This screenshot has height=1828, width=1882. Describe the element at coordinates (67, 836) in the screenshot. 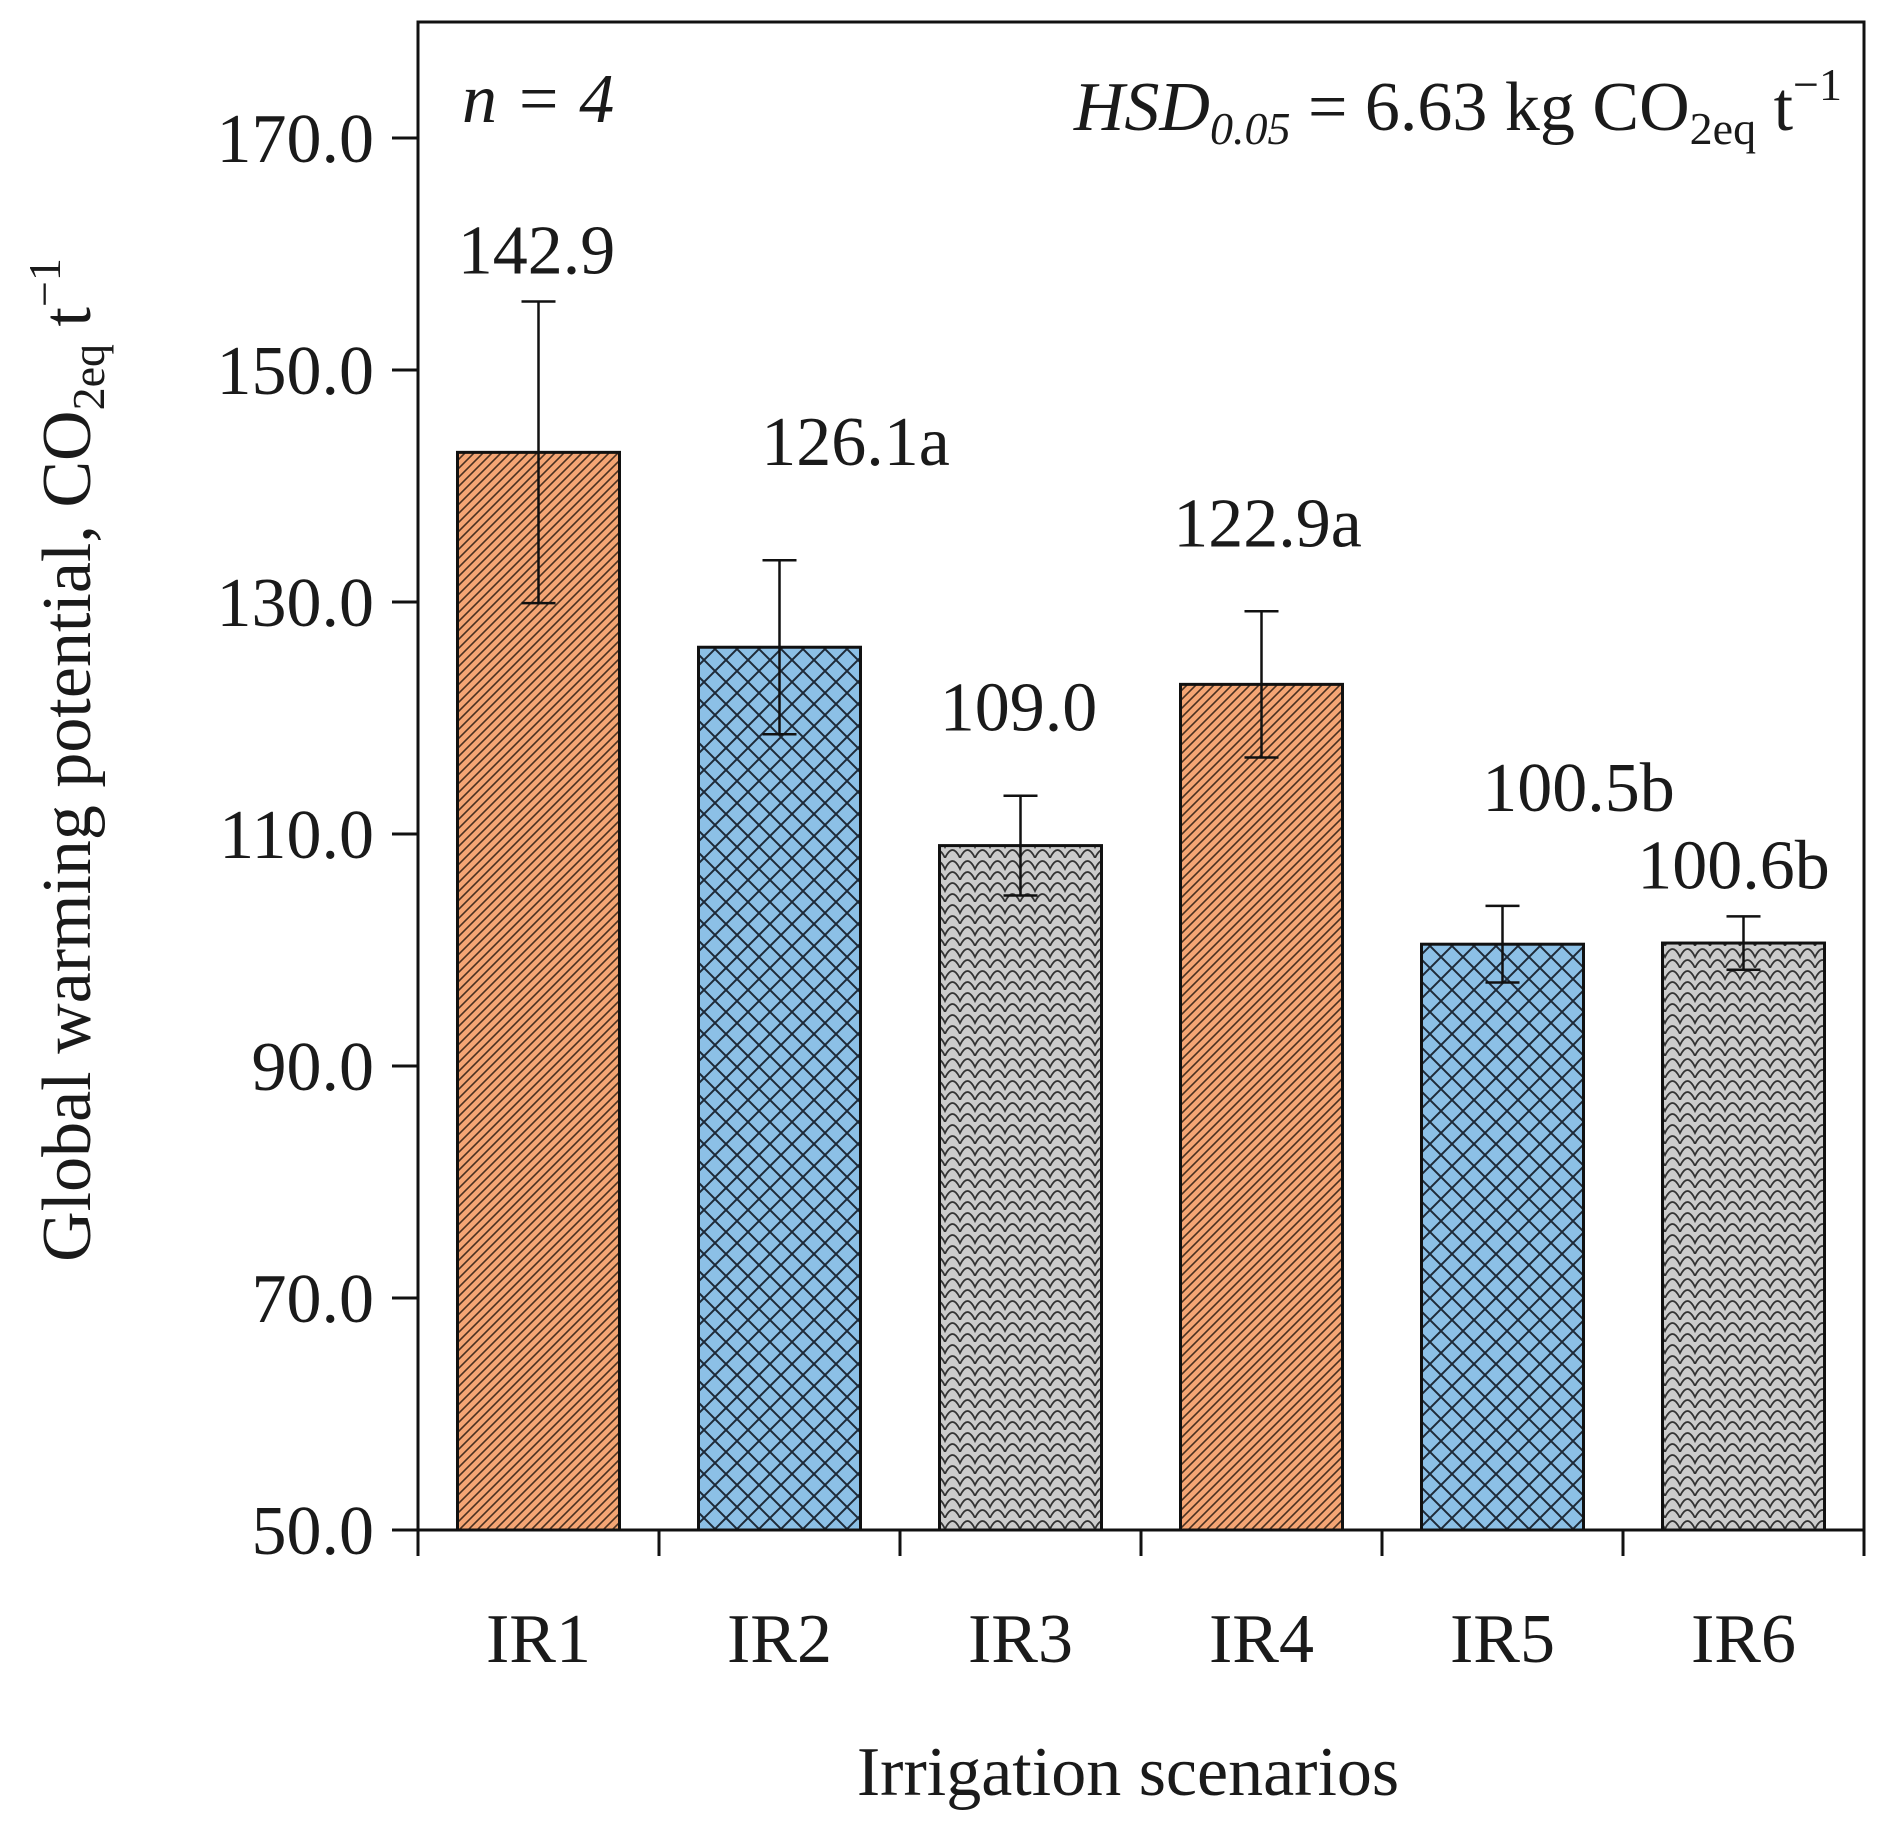

I see `y-axis-title-main: Global warming potential, CO` at that location.